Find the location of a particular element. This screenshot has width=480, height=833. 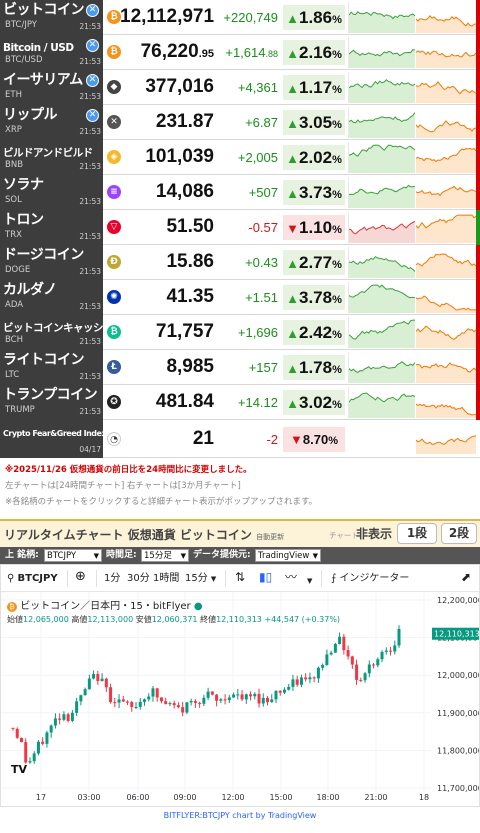

x-tick-label: 18 is located at coordinates (424, 797).